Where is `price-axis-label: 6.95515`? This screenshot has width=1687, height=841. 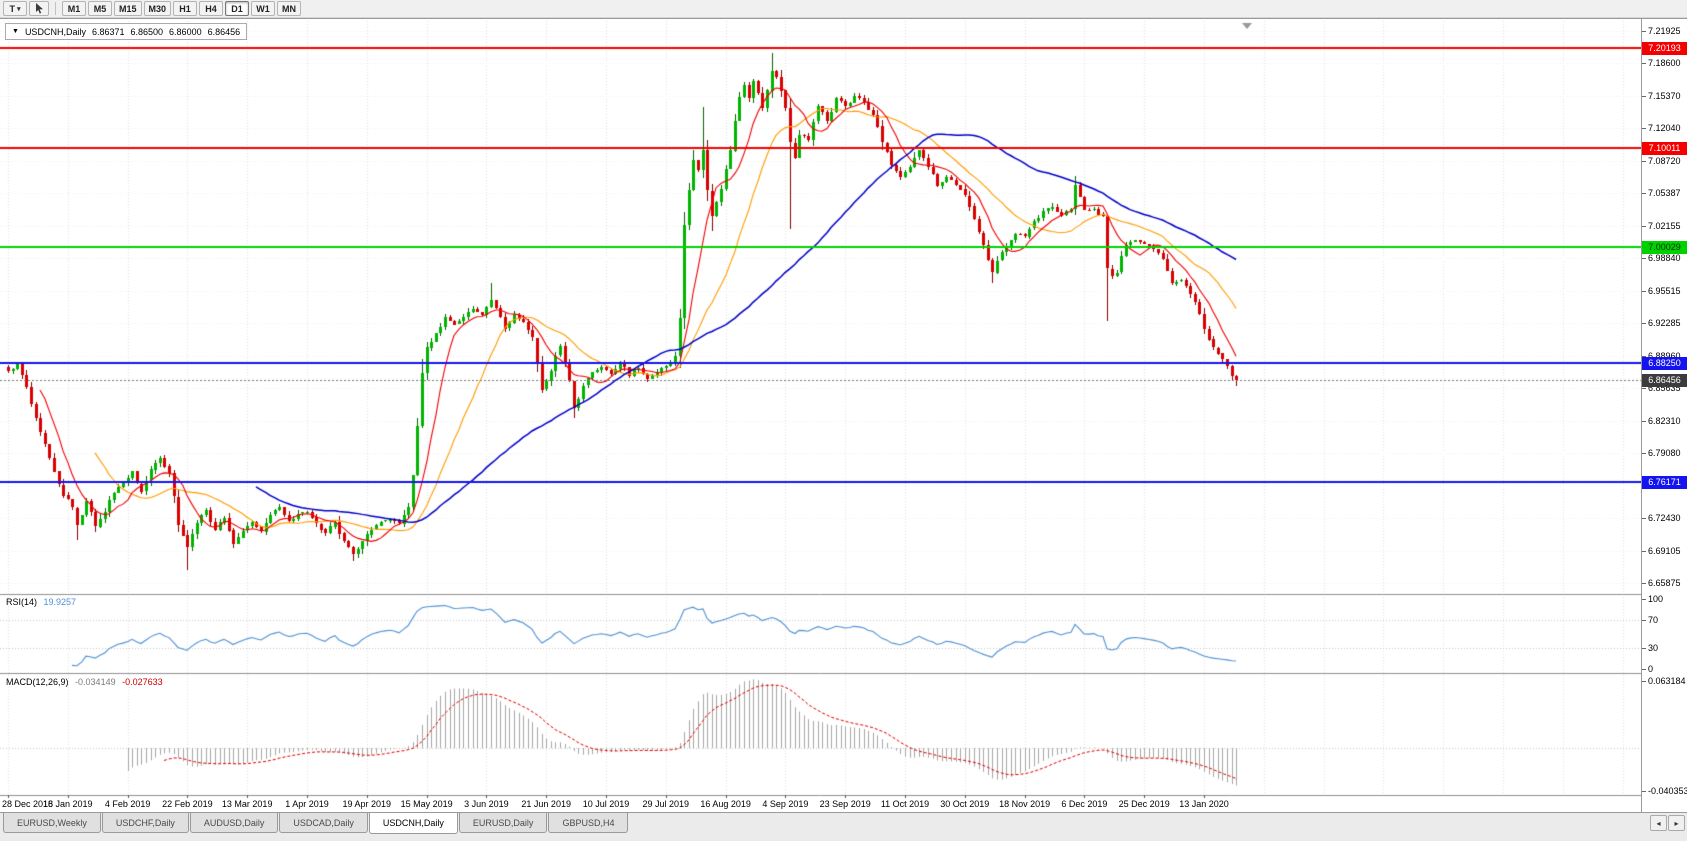
price-axis-label: 6.95515 is located at coordinates (1664, 290).